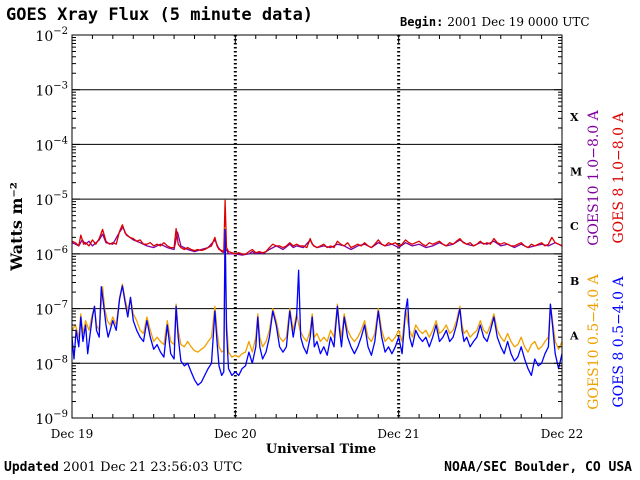 This screenshot has width=640, height=480. I want to click on y-tick-label: 10⁻⁴, so click(51, 144).